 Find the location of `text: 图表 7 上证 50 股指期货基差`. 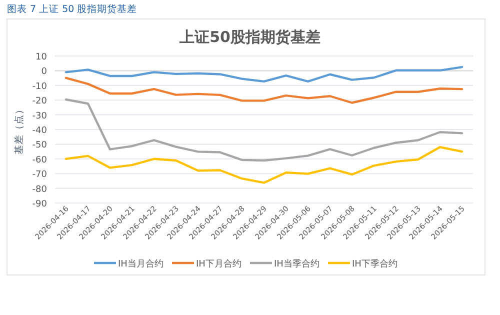

text: 图表 7 上证 50 股指期货基差 is located at coordinates (72, 9).